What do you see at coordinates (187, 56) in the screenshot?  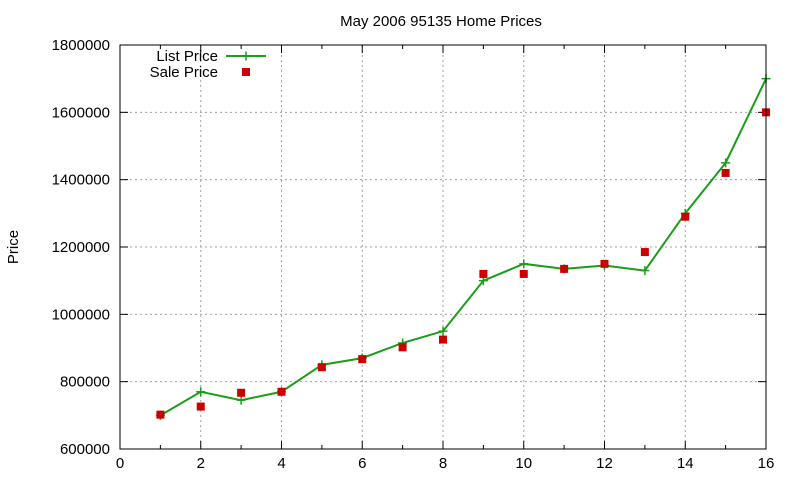 I see `legend-label: List Price` at bounding box center [187, 56].